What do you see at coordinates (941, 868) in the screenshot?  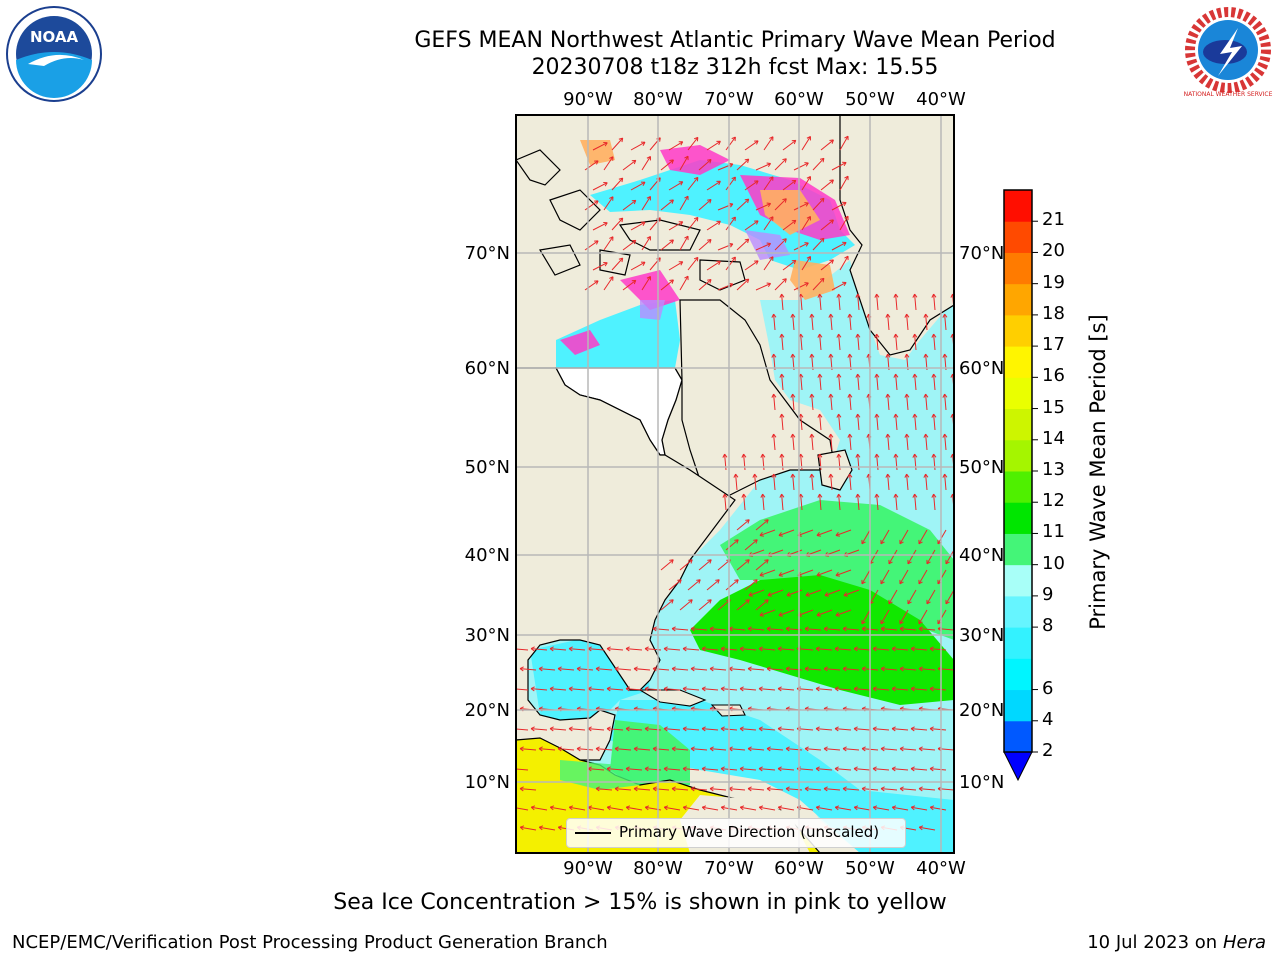 I see `lon-label-bottom: 40°W` at bounding box center [941, 868].